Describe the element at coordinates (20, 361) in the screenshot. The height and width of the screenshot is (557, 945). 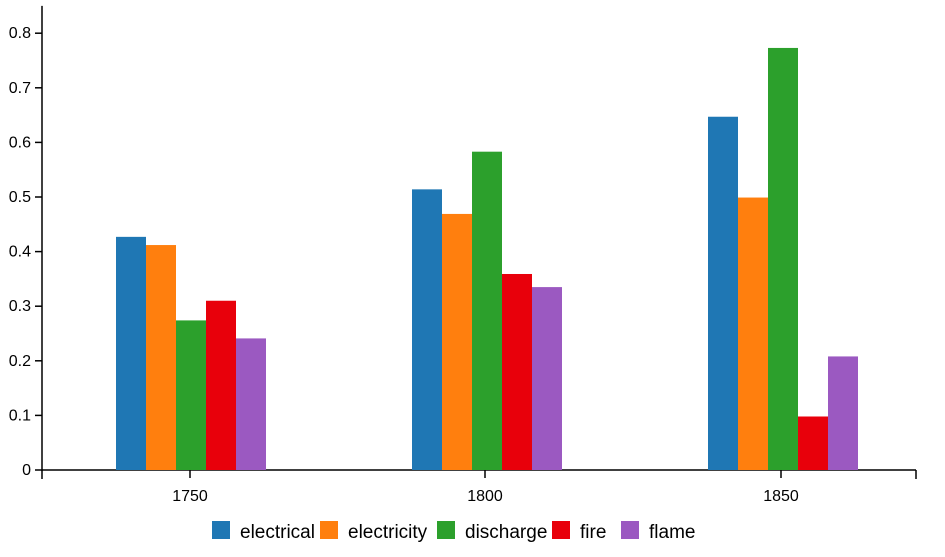
I see `y-tick-label: 0.2` at that location.